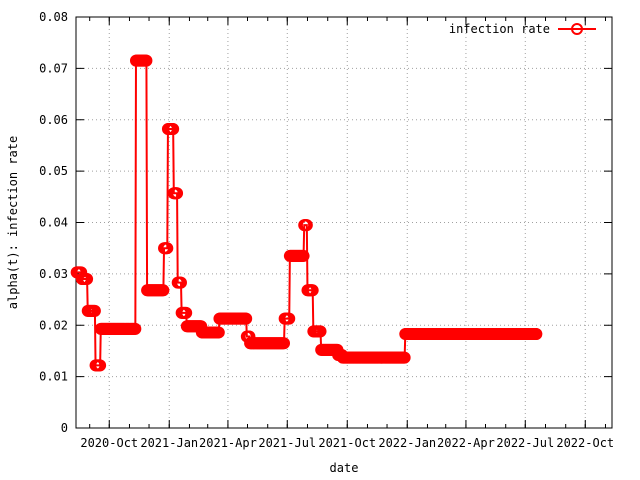 This screenshot has height=480, width=640. What do you see at coordinates (347, 443) in the screenshot?
I see `x-tick-label: 2021-Oct` at bounding box center [347, 443].